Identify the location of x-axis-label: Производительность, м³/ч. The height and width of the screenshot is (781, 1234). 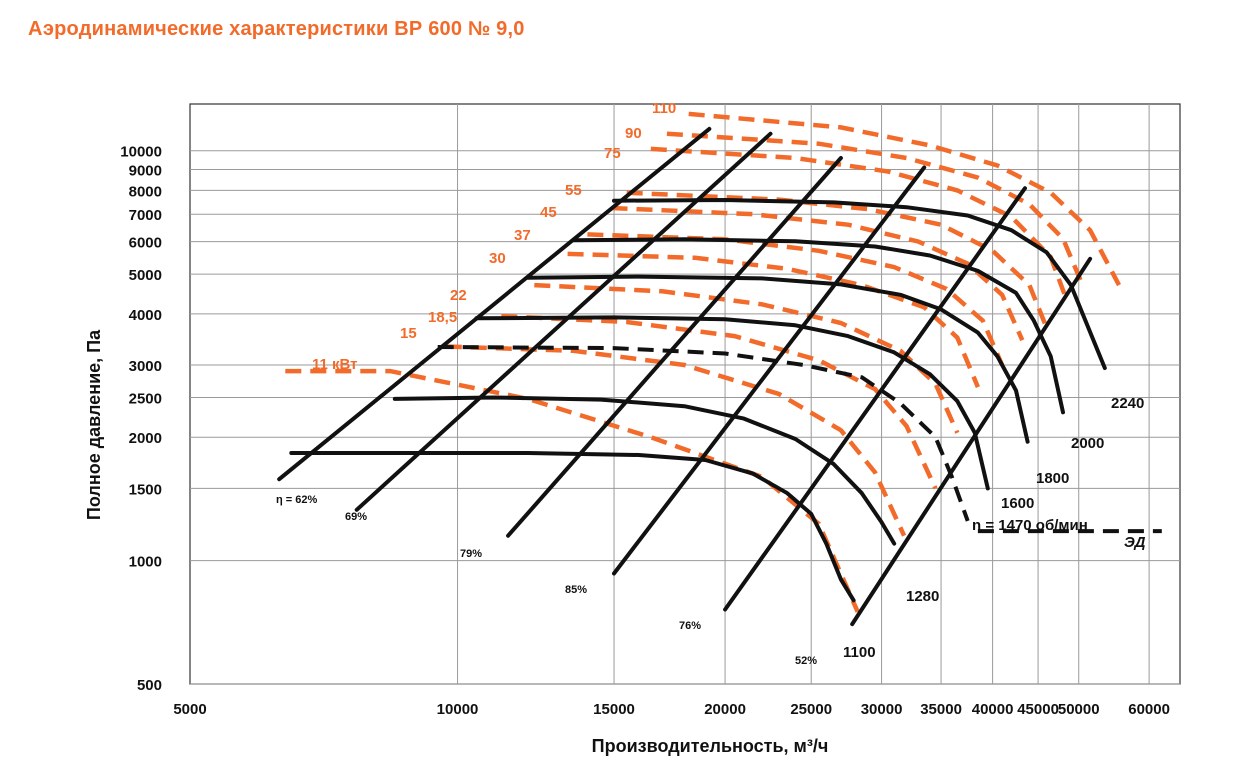
(710, 746).